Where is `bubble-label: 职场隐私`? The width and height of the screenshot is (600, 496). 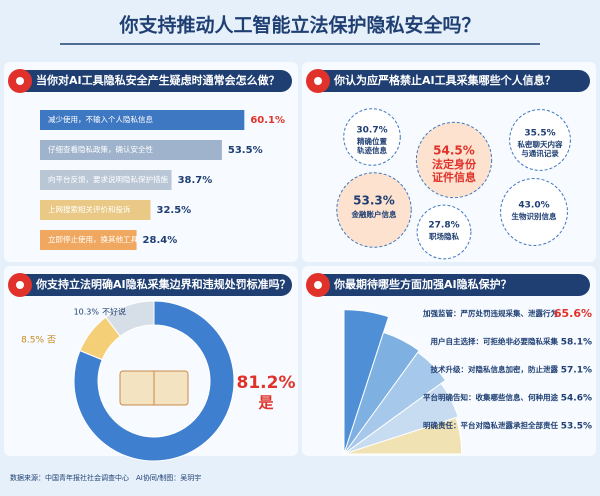 bubble-label: 职场隐私 is located at coordinates (444, 236).